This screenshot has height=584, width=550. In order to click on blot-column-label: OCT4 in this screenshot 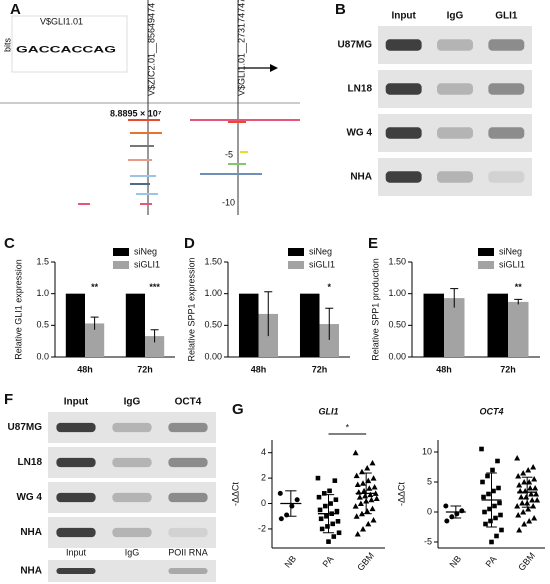, I will do `click(188, 402)`.